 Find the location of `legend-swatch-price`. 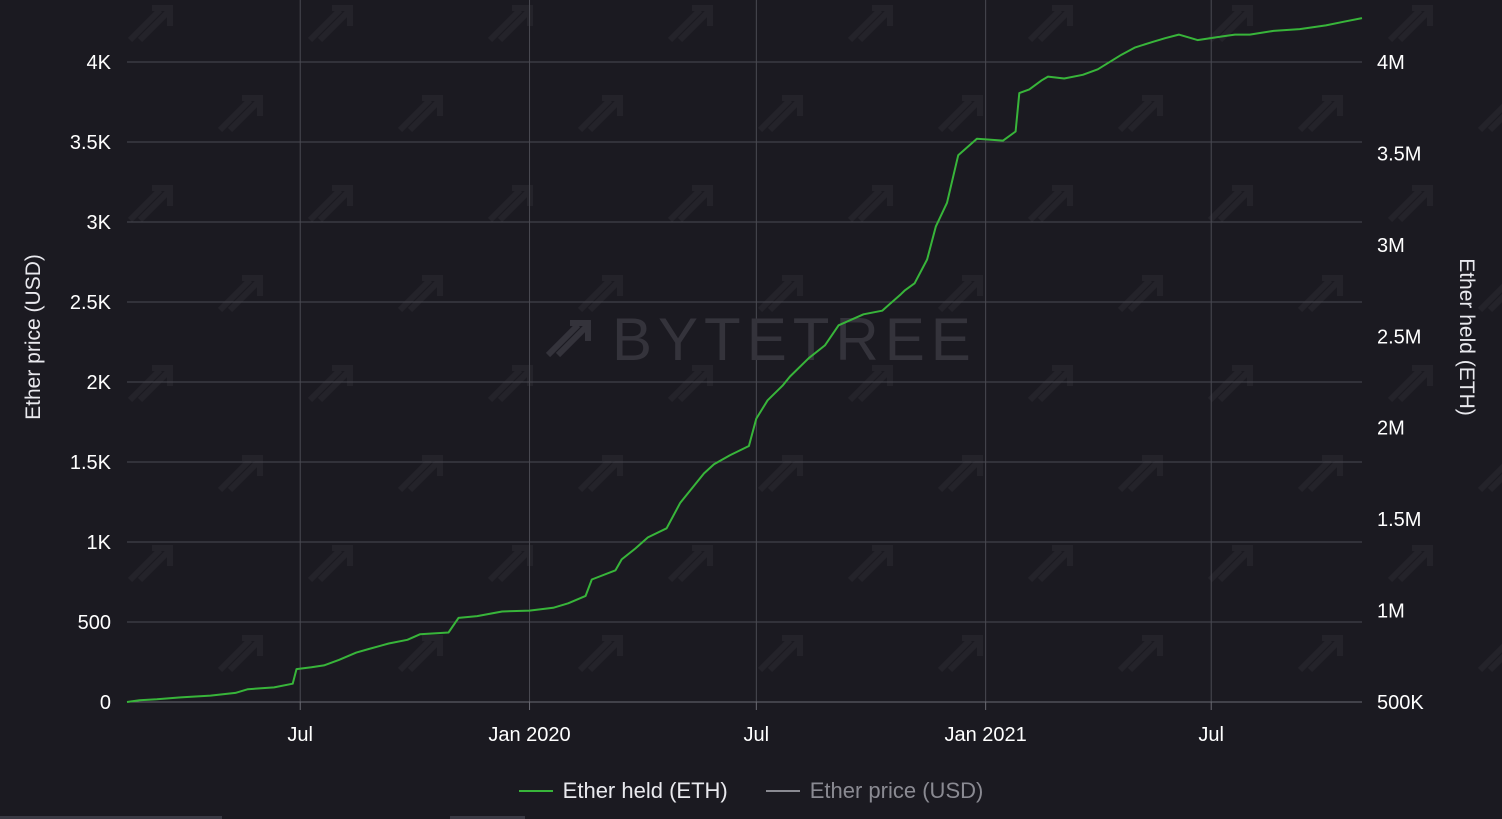

legend-swatch-price is located at coordinates (782, 791).